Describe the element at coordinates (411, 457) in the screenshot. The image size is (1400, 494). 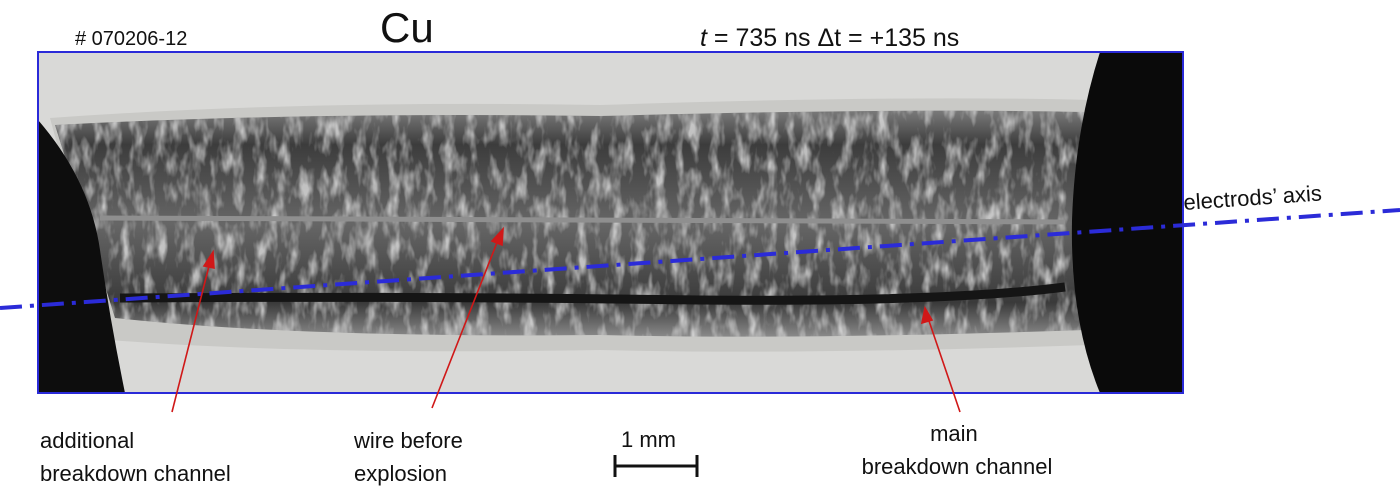
I see `annotation: wire before explosion` at that location.